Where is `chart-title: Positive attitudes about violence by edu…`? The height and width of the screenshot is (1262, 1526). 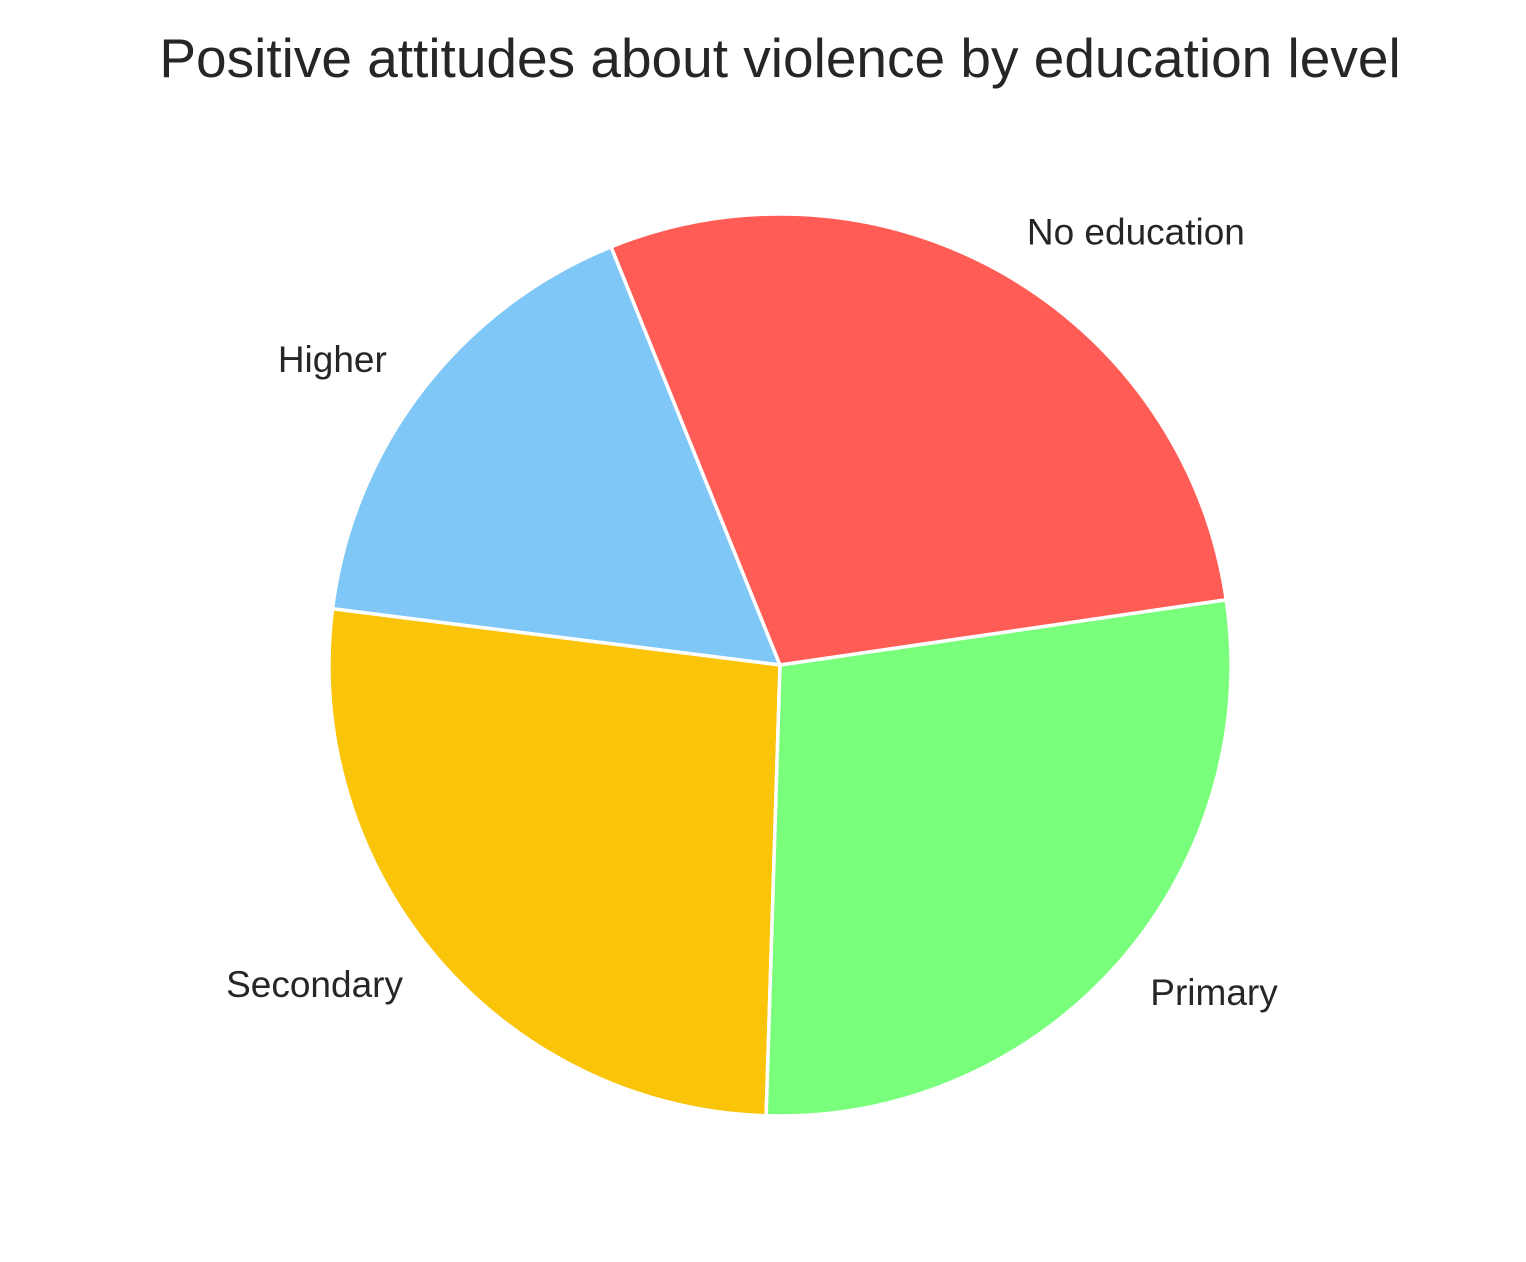
chart-title: Positive attitudes about violence by edu… is located at coordinates (779, 58).